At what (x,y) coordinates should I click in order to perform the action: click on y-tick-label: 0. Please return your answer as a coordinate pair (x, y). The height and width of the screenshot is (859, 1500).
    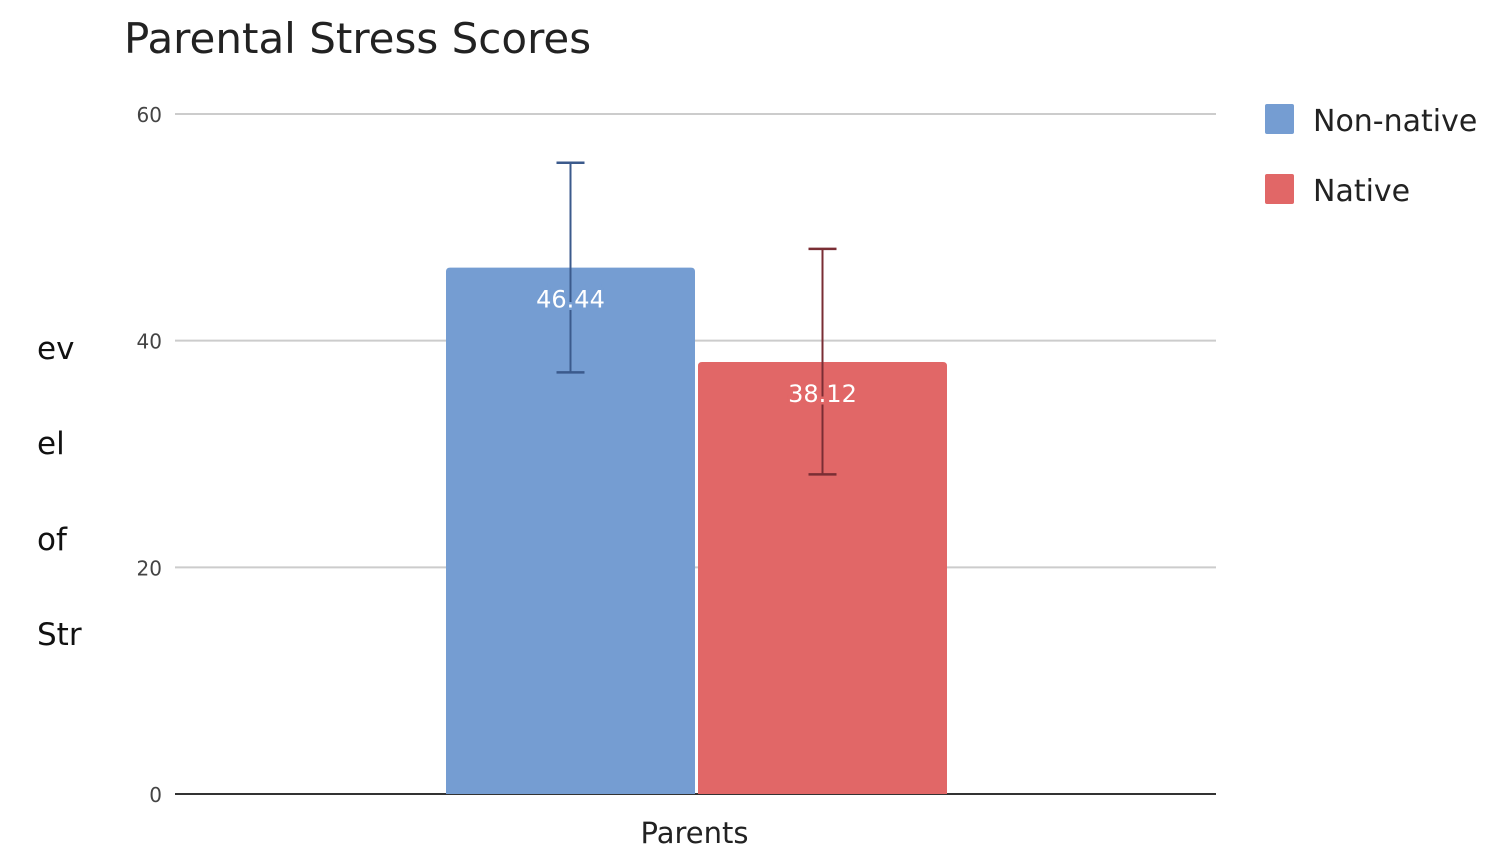
    Looking at the image, I should click on (155, 795).